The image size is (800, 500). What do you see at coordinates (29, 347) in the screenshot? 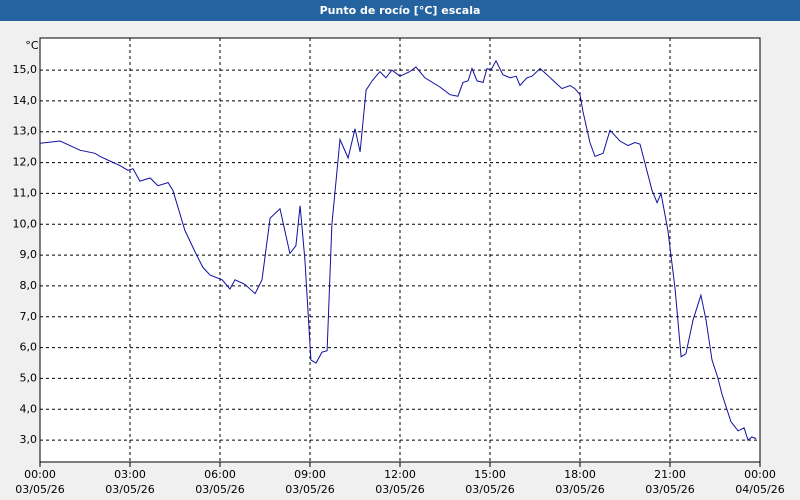
I see `y-tick-label: 6,0` at bounding box center [29, 347].